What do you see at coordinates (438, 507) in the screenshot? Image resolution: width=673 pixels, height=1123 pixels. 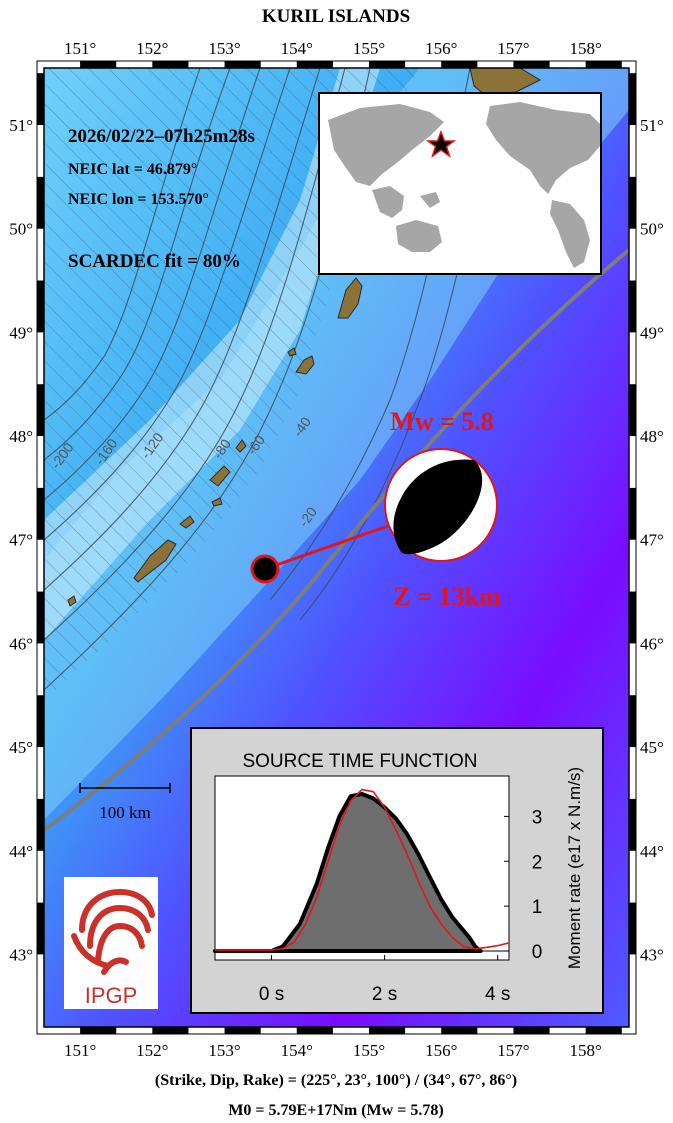 I see `compression-quadrant` at bounding box center [438, 507].